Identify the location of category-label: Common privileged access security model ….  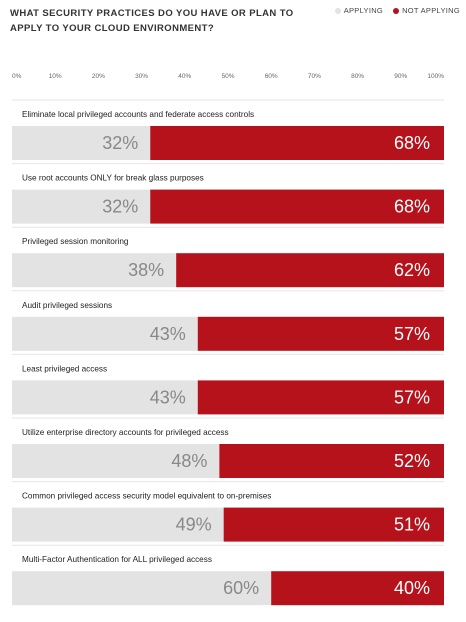
(146, 496).